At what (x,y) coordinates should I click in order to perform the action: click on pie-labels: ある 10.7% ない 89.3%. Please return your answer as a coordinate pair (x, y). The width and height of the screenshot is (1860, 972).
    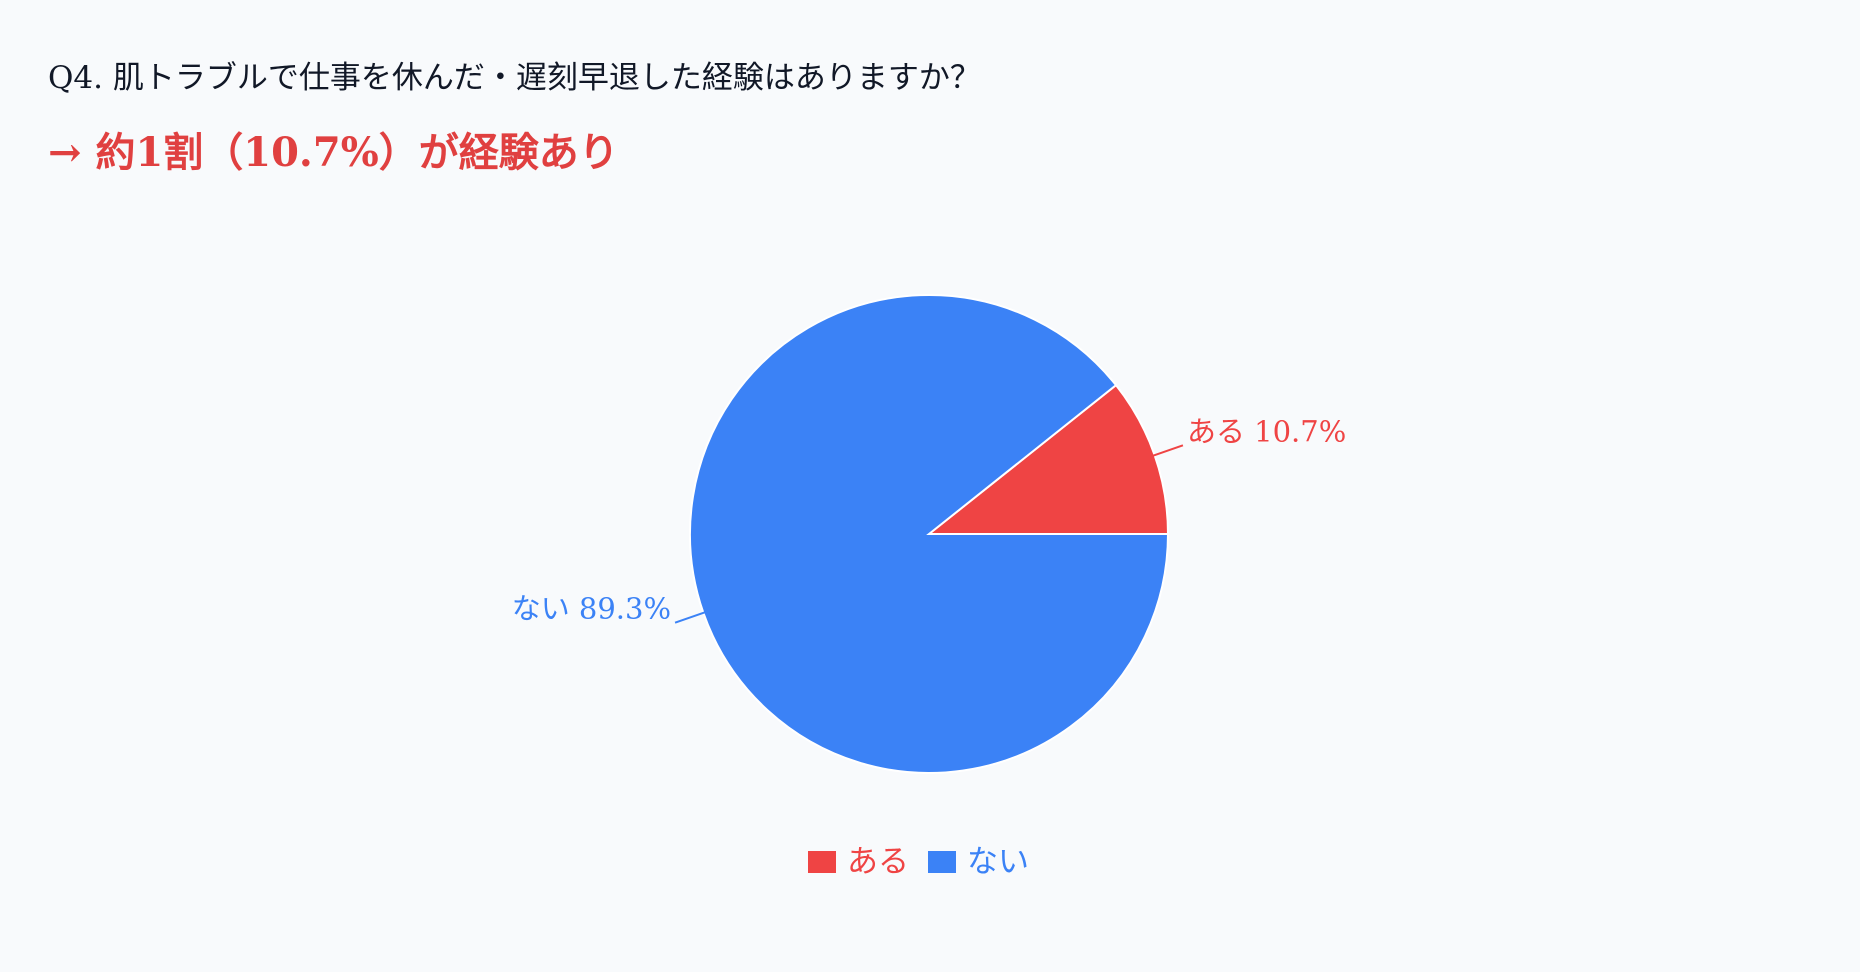
    Looking at the image, I should click on (929, 519).